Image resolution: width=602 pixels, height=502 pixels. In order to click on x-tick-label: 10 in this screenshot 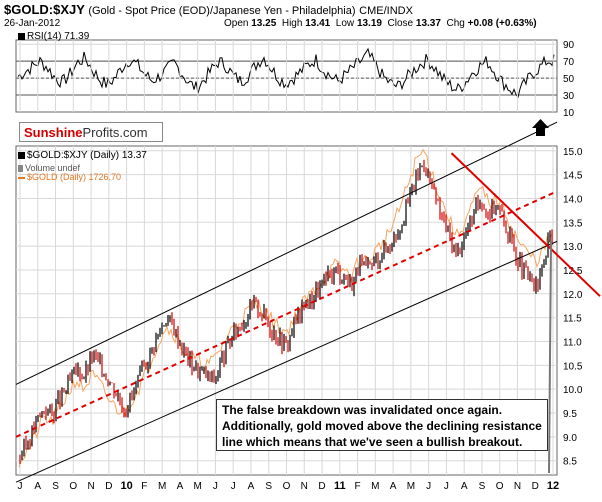, I will do `click(126, 486)`.